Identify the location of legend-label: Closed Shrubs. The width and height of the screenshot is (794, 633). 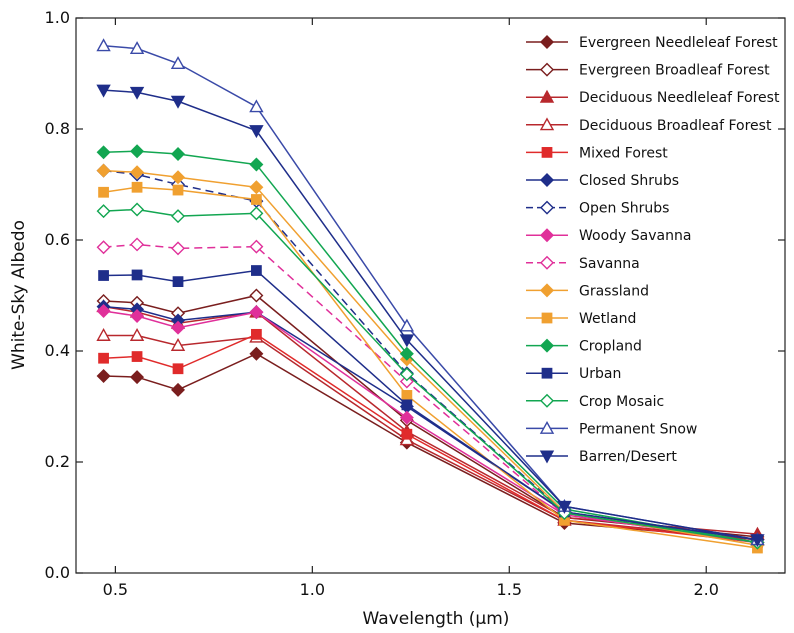
(629, 181).